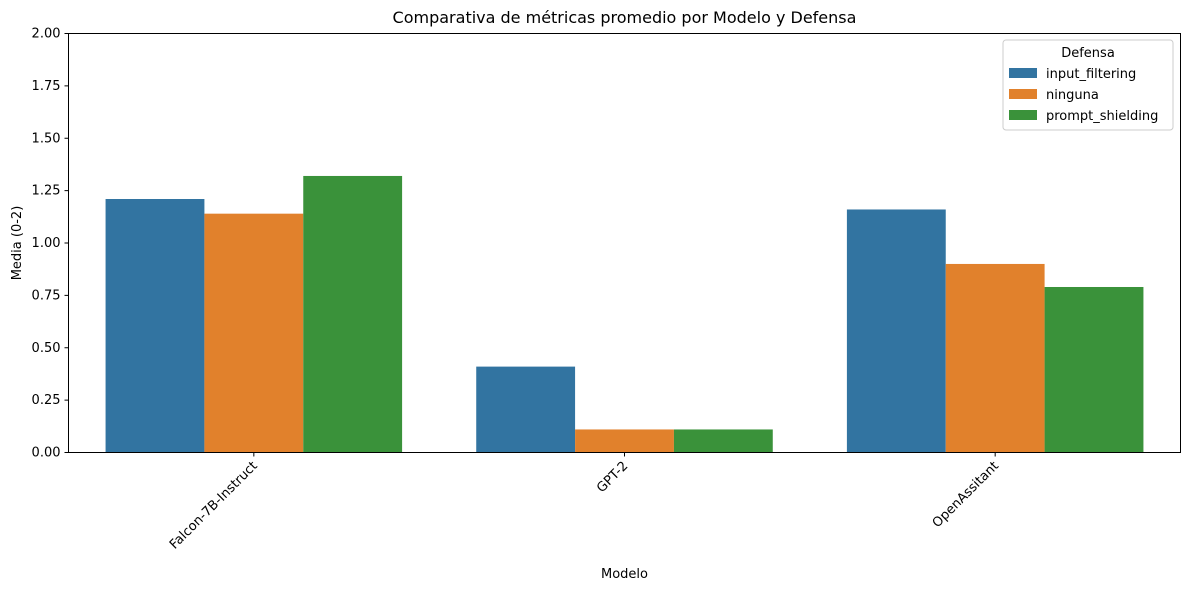 This screenshot has height=590, width=1189. Describe the element at coordinates (1094, 369) in the screenshot. I see `bar-prompt_shielding-openassitant` at that location.